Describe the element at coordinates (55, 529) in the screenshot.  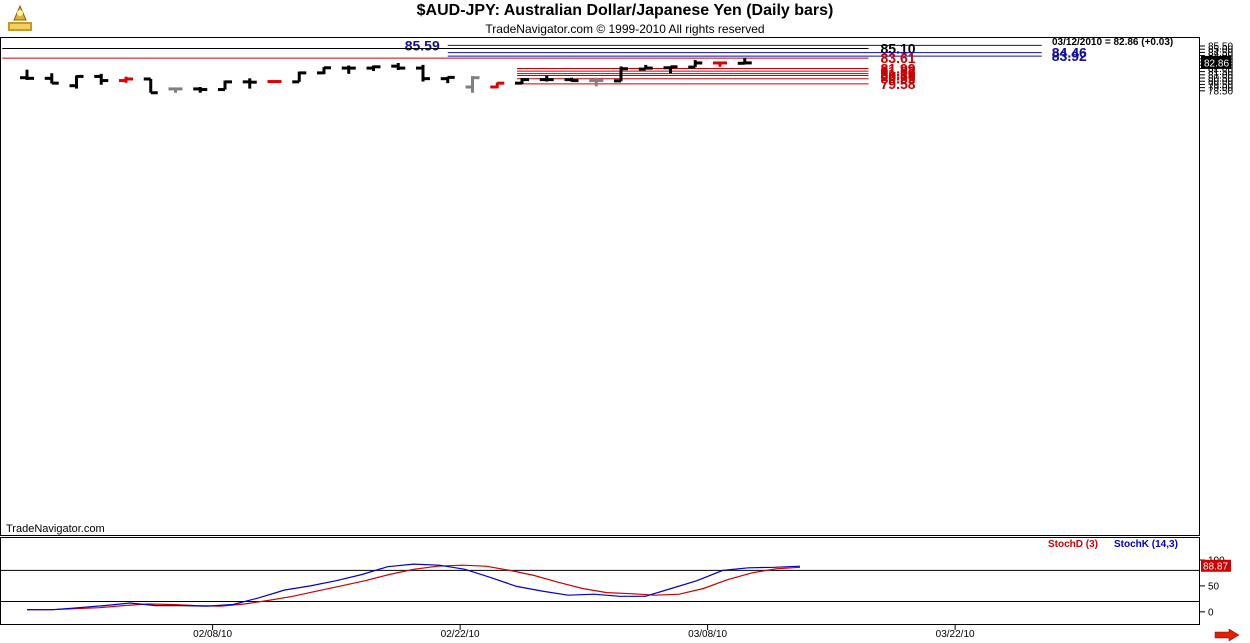
I see `watermark: TradeNavigator.com` at that location.